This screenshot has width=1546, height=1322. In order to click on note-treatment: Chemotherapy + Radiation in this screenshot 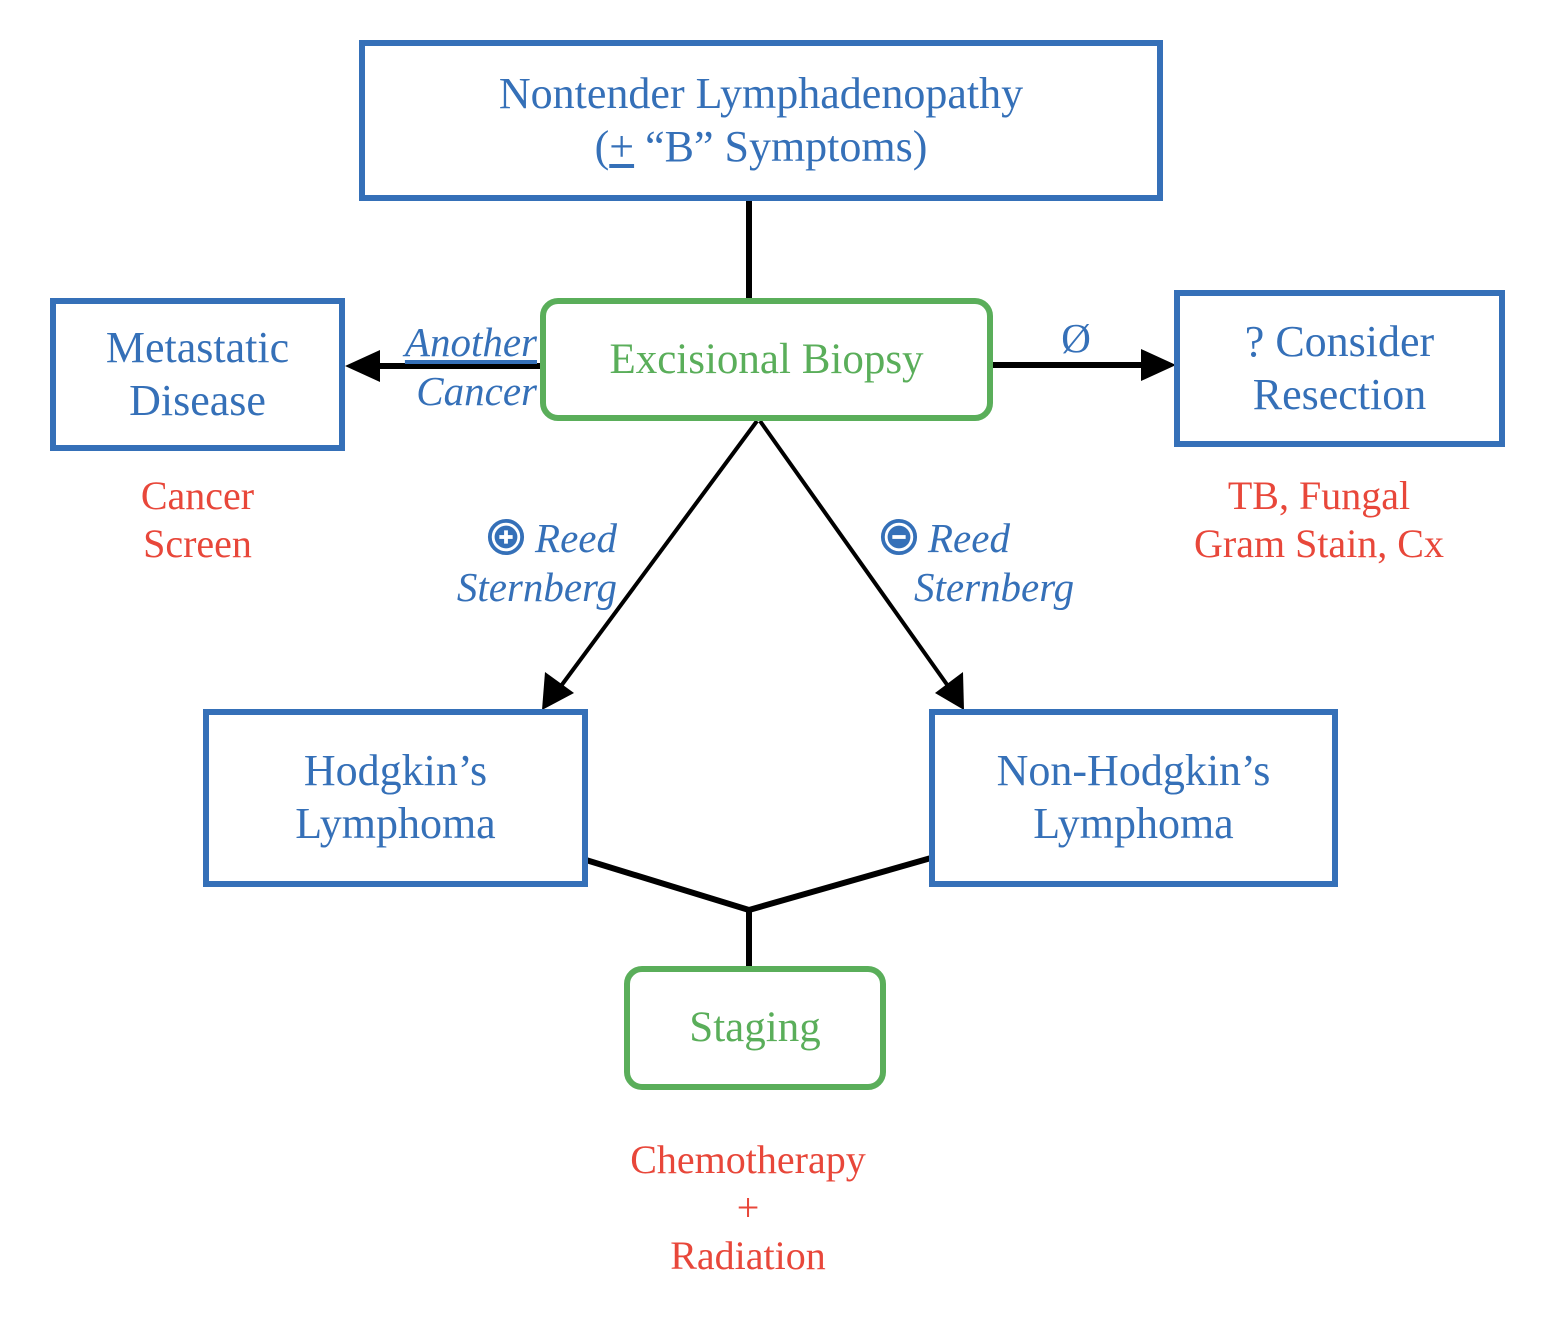, I will do `click(748, 1208)`.